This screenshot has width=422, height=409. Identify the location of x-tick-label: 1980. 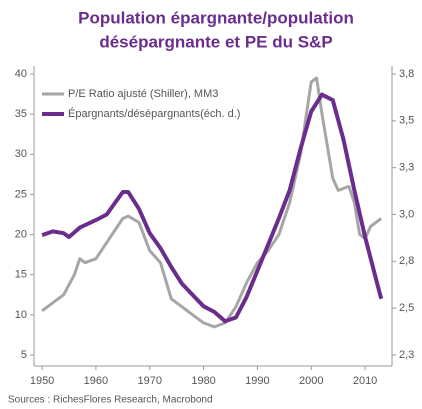
(203, 381).